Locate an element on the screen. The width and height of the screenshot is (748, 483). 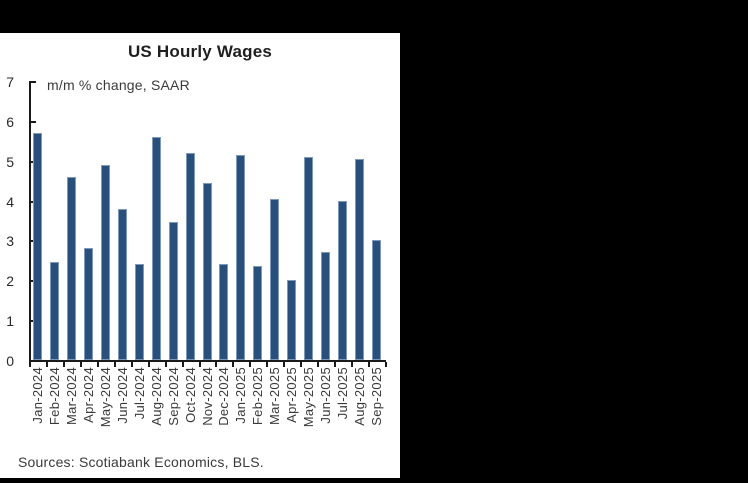
y-tick-label: 3 is located at coordinates (10, 241).